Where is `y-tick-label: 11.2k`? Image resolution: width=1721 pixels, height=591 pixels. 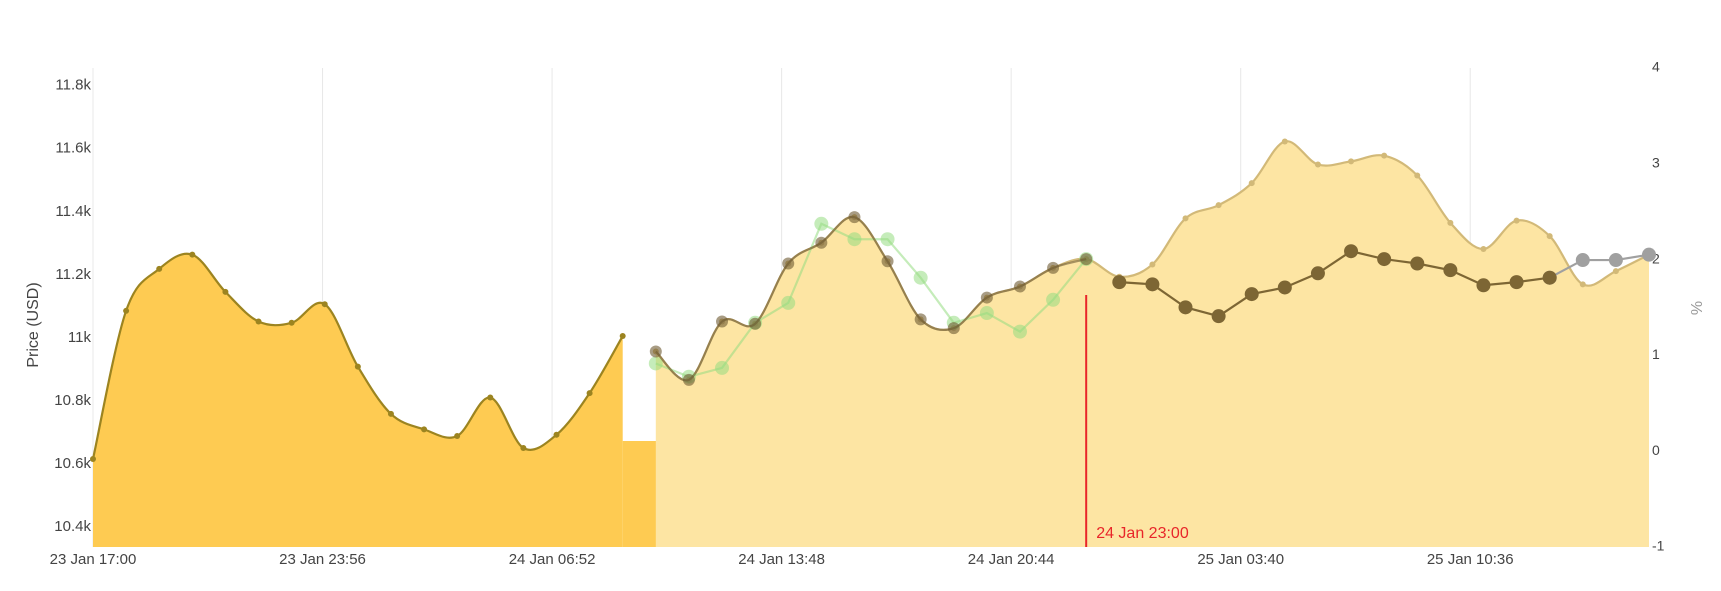
y-tick-label: 11.2k is located at coordinates (73, 274).